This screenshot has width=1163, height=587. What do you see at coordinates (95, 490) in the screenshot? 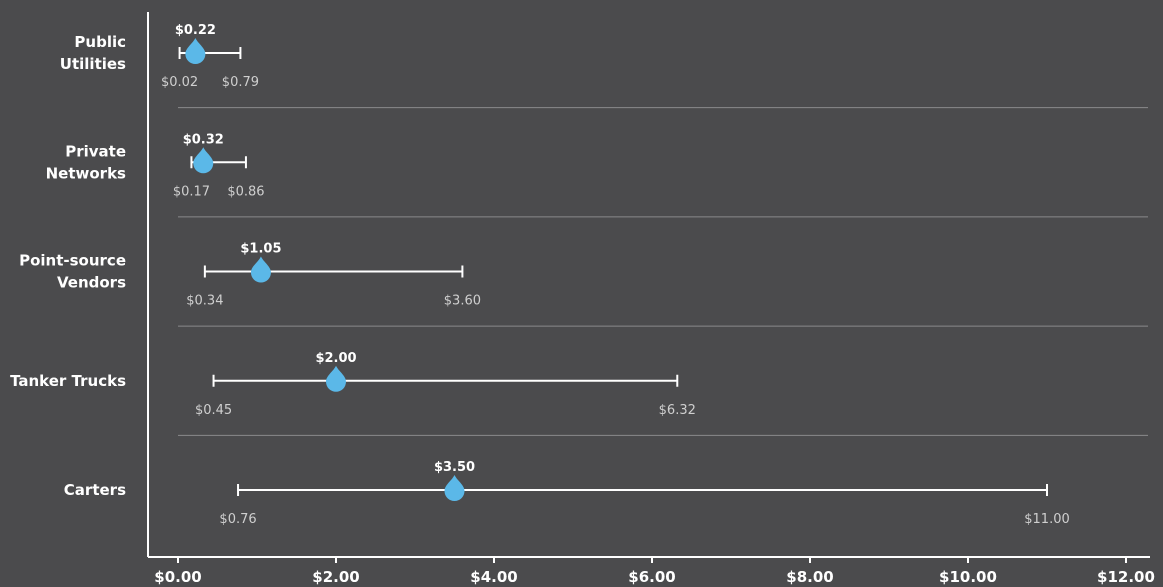
I see `category-label-4-0: Carters` at bounding box center [95, 490].